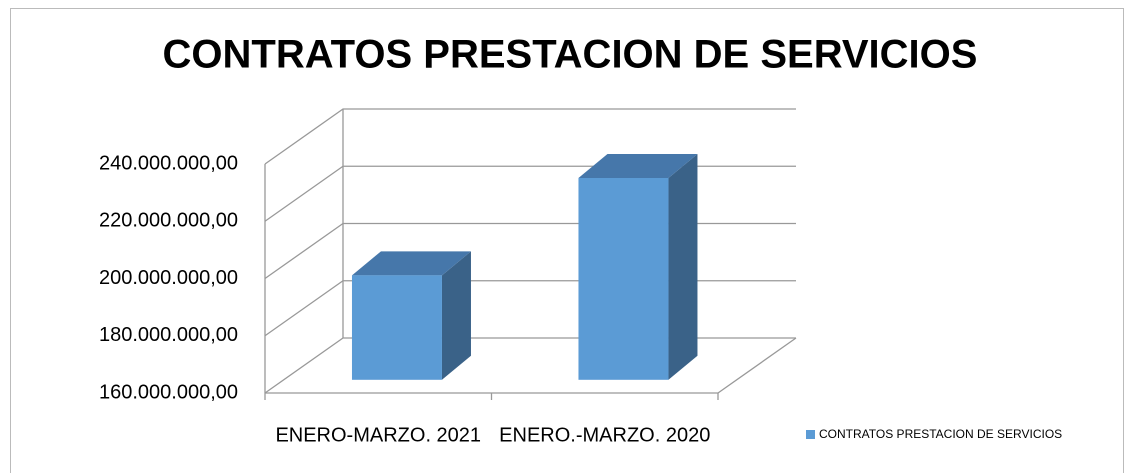 This screenshot has width=1125, height=473. I want to click on floor-edge, so click(531, 365).